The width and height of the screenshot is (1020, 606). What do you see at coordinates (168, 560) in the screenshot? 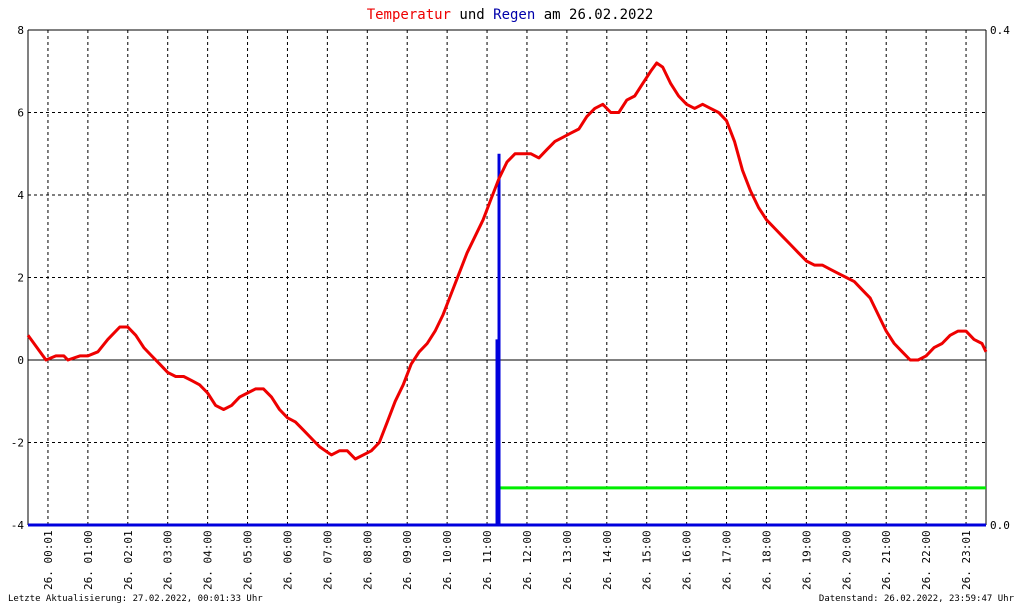
I see `x-tick-label: 26. 03:00` at bounding box center [168, 560].